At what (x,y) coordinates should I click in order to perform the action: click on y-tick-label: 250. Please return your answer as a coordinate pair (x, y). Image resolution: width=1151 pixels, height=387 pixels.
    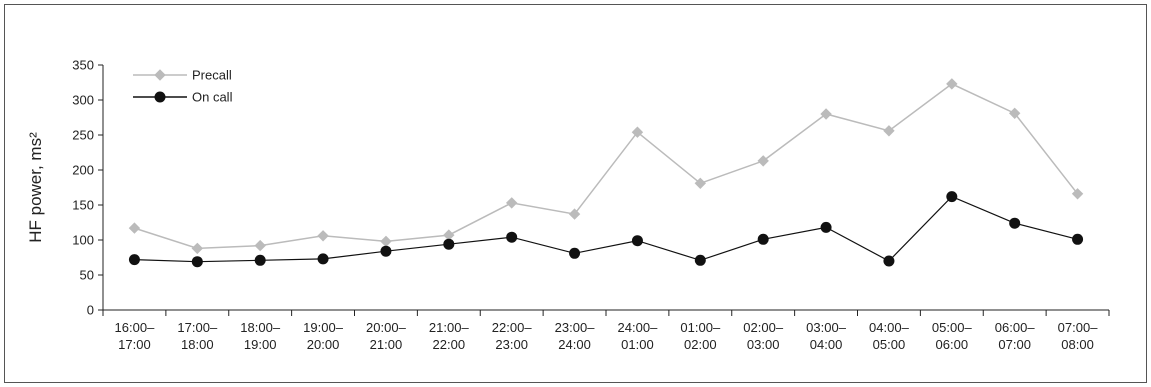
    Looking at the image, I should click on (83, 135).